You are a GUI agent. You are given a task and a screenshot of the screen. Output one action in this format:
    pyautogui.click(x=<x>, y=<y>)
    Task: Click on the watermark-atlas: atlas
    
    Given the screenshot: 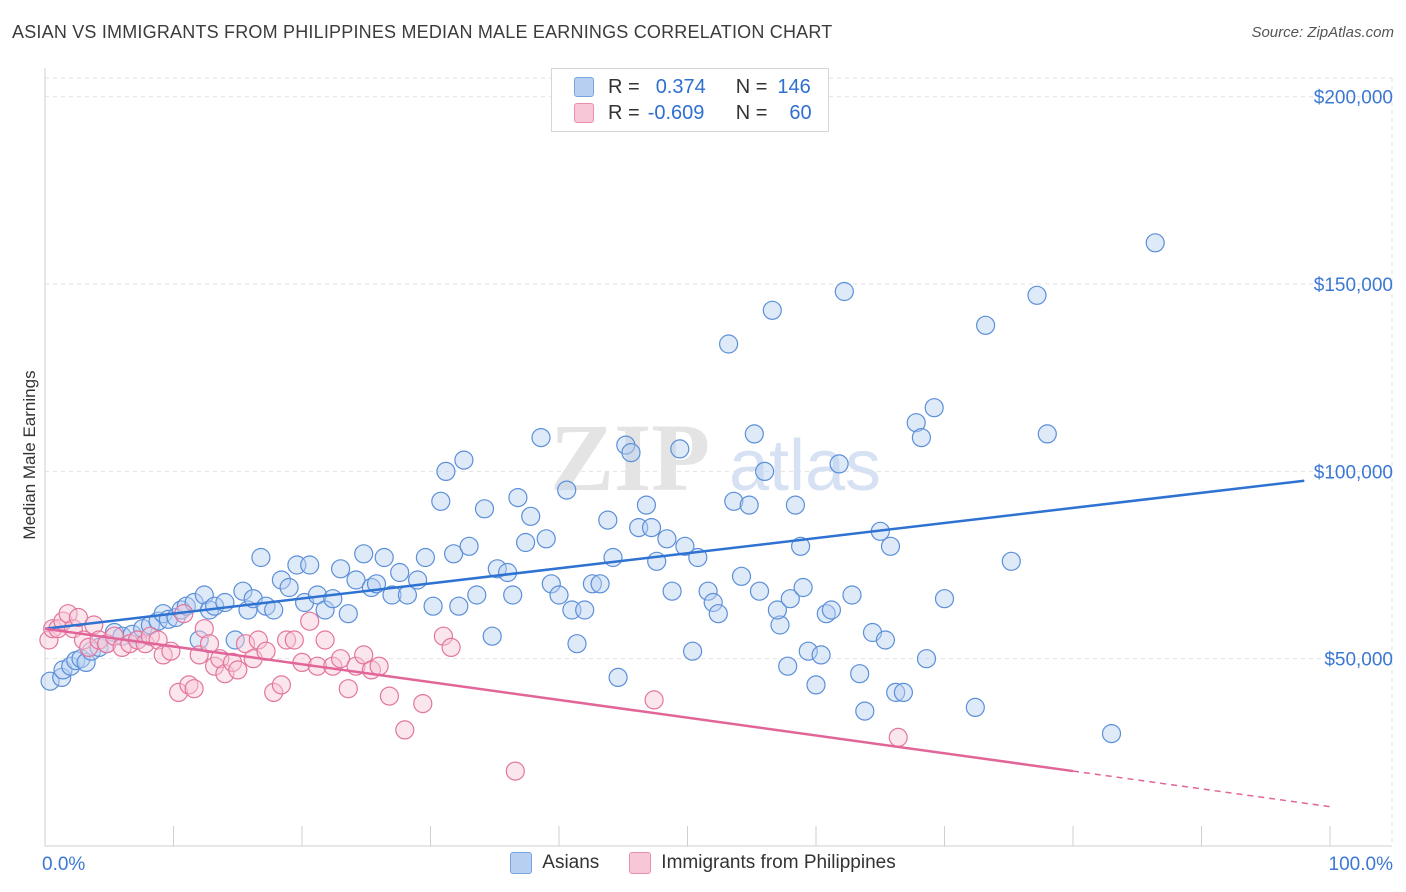 What is the action you would take?
    pyautogui.click(x=805, y=466)
    